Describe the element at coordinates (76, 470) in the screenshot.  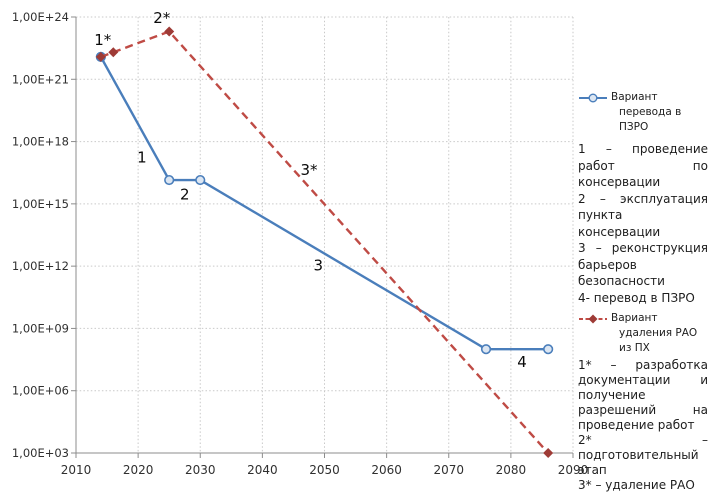
I see `x-tick-label: 2010` at that location.